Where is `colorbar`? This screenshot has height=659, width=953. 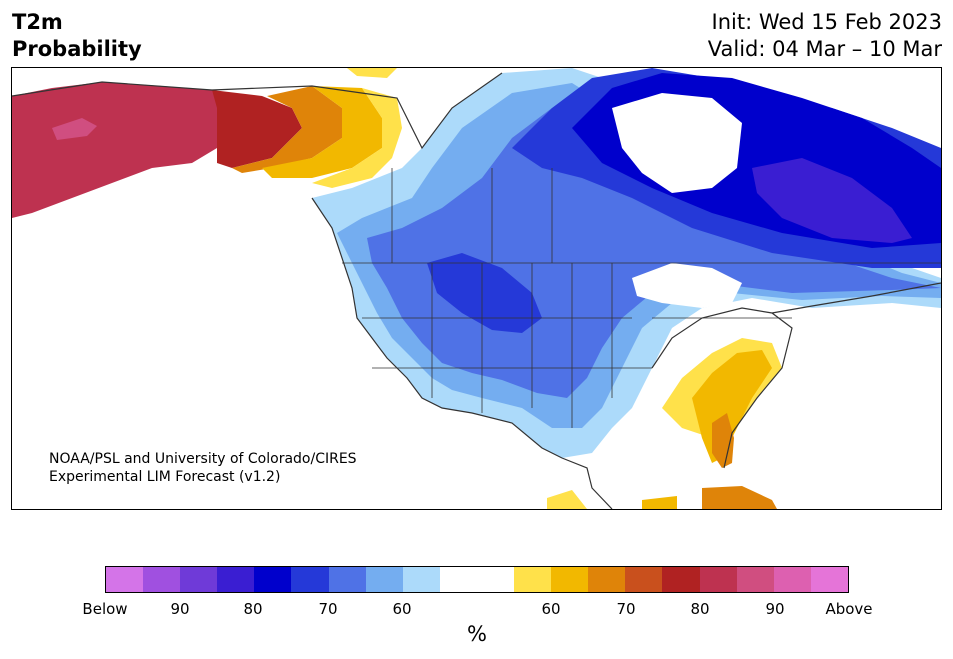 colorbar is located at coordinates (477, 579).